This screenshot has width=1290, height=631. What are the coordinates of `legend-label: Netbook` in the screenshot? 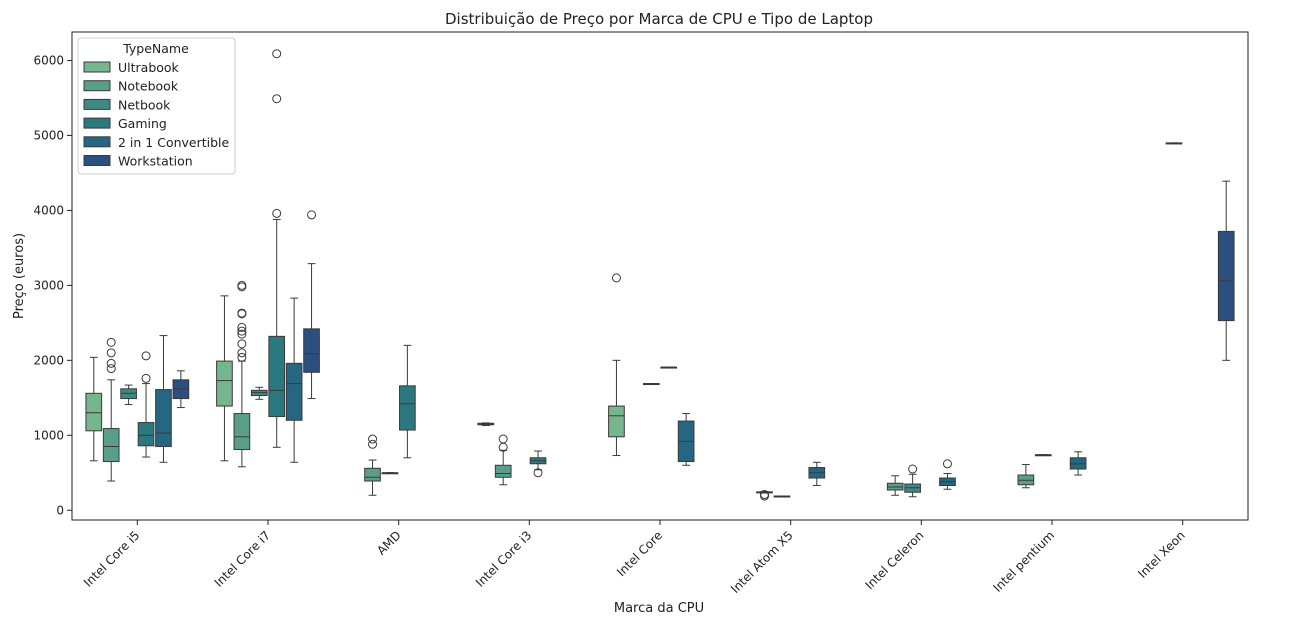 It's located at (144, 104).